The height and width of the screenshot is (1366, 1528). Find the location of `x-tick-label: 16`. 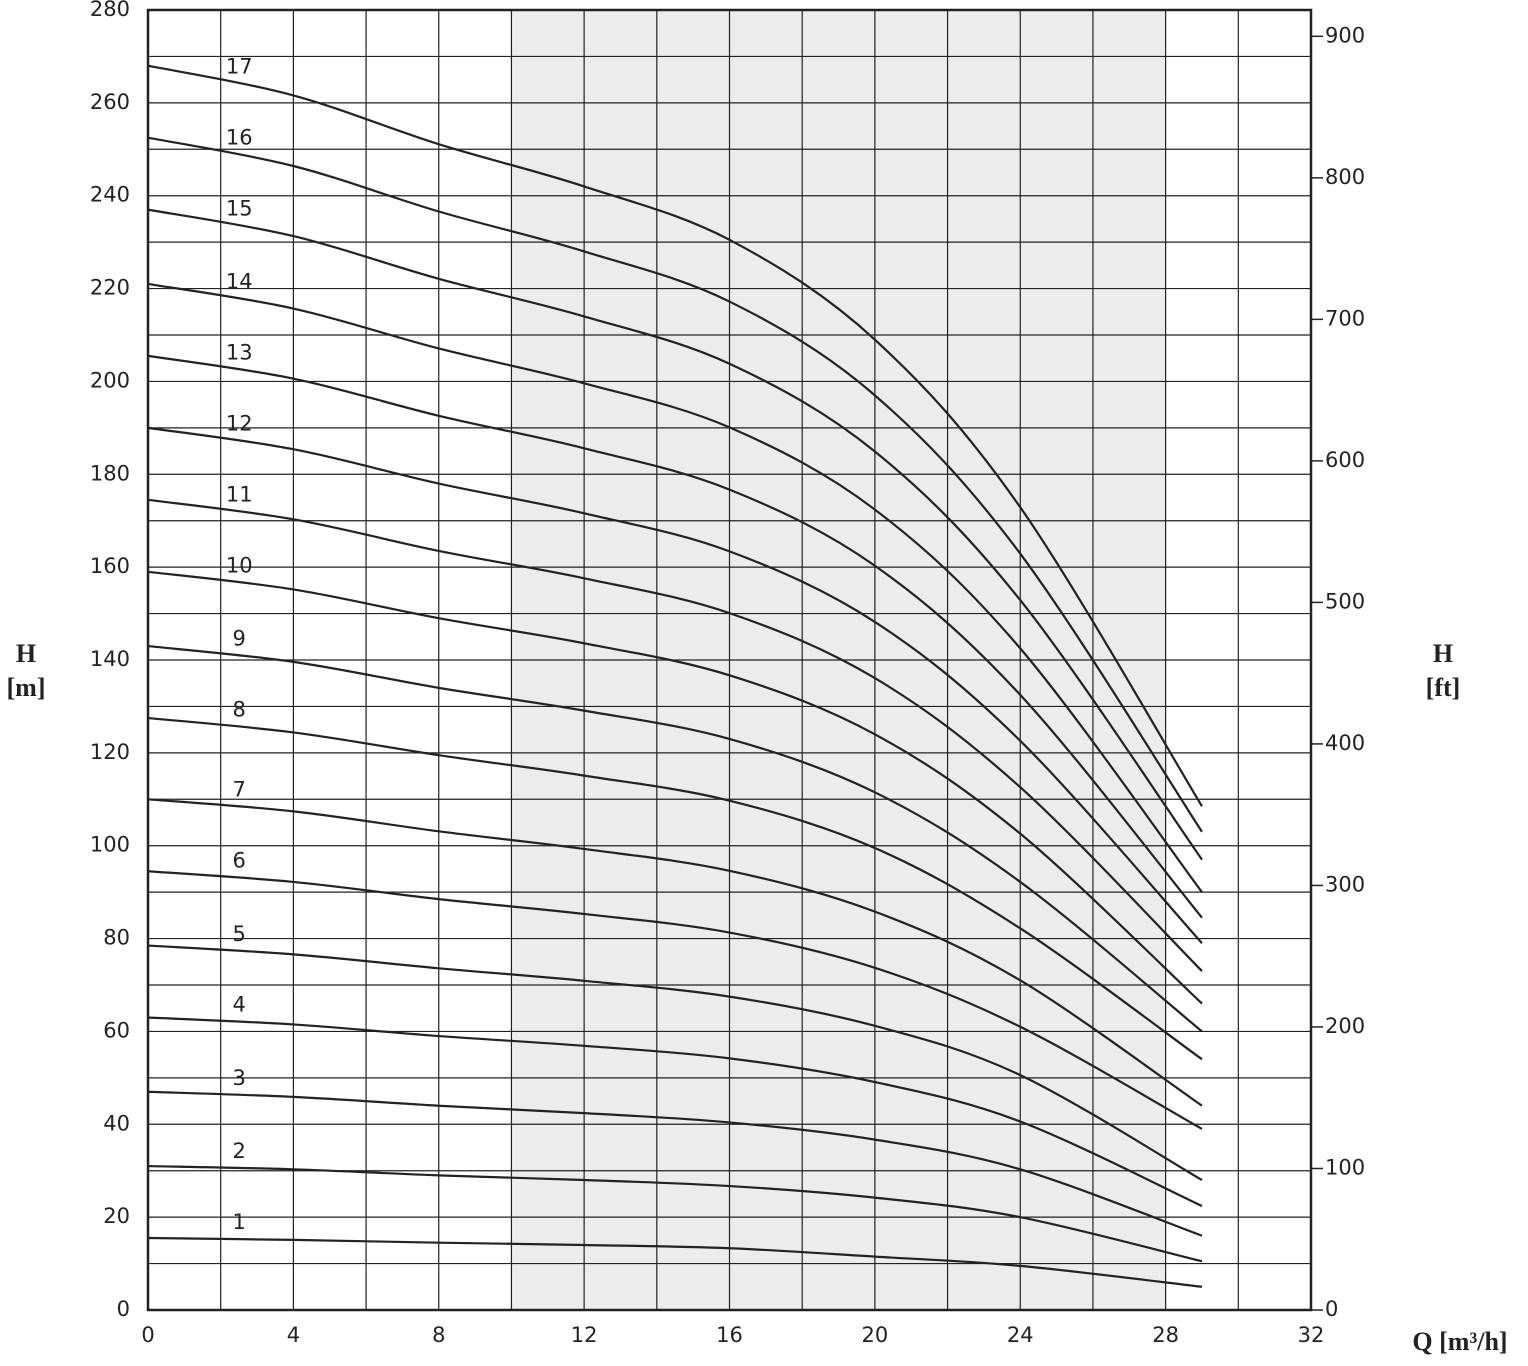

x-tick-label: 16 is located at coordinates (729, 1335).